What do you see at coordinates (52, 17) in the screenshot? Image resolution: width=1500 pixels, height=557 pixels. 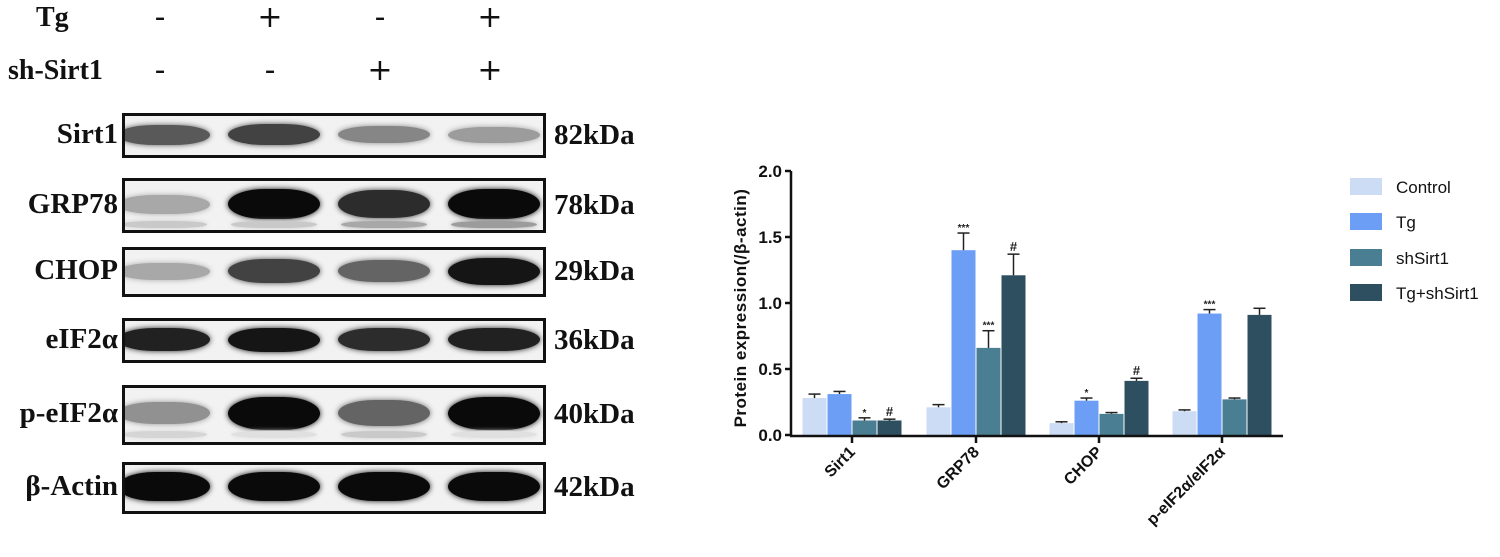 I see `condition-label: Tg` at bounding box center [52, 17].